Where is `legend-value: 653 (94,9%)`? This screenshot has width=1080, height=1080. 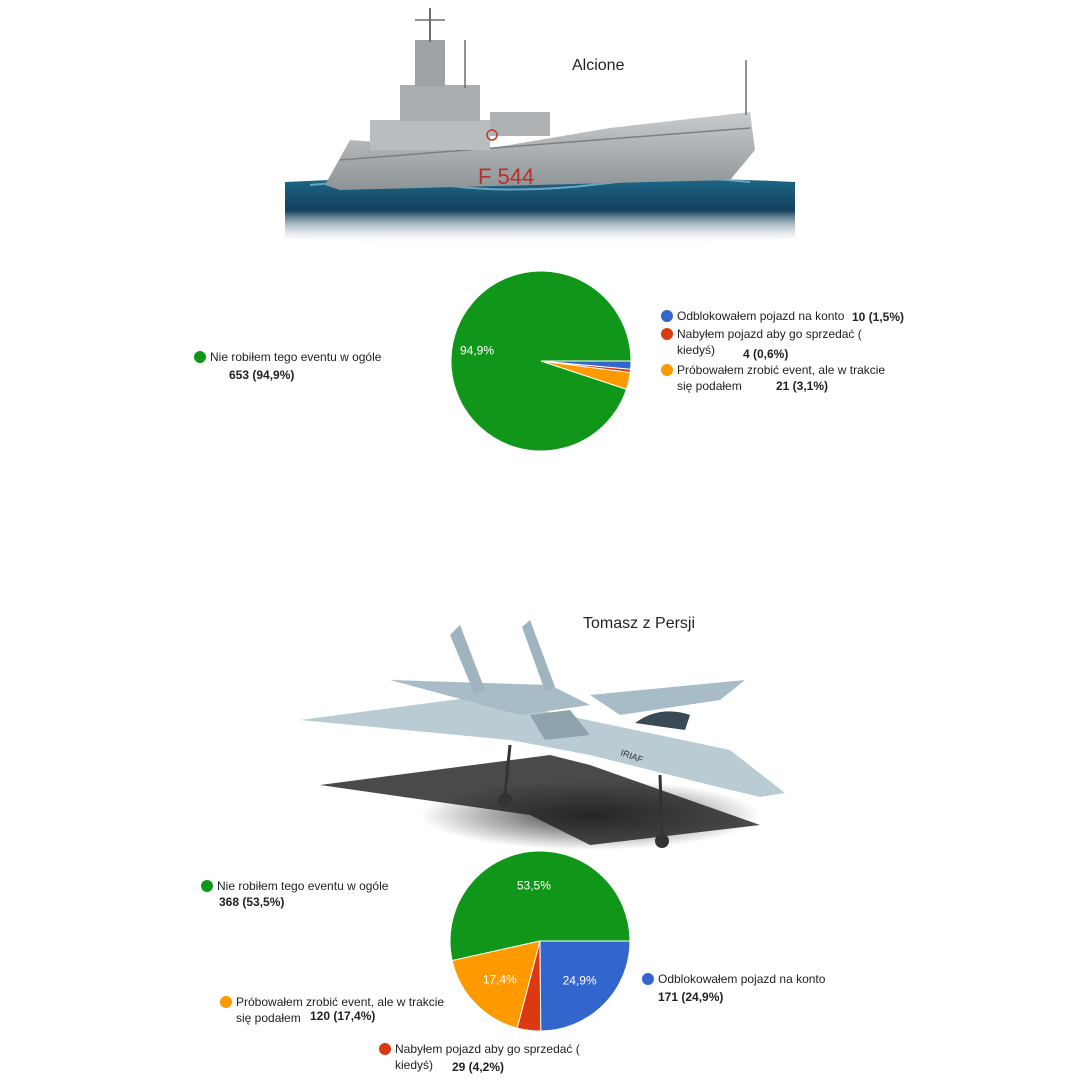 legend-value: 653 (94,9%) is located at coordinates (262, 375).